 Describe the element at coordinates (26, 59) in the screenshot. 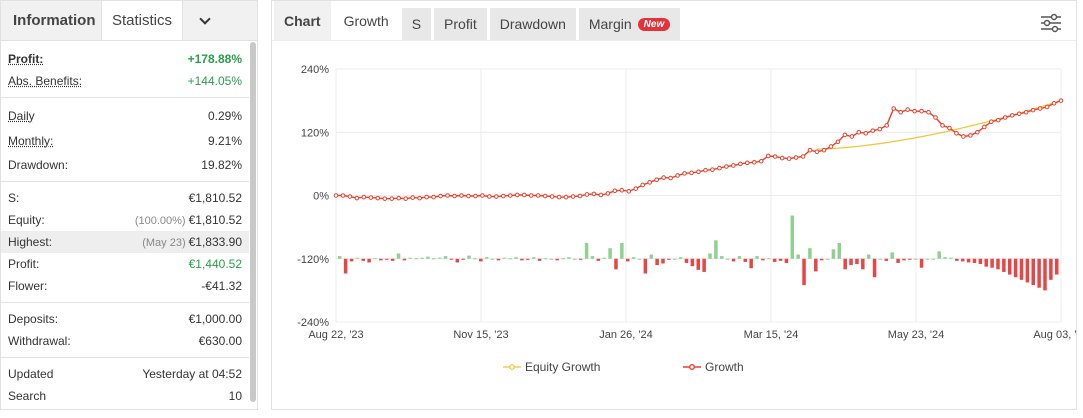

I see `stat-label: Profit:` at that location.